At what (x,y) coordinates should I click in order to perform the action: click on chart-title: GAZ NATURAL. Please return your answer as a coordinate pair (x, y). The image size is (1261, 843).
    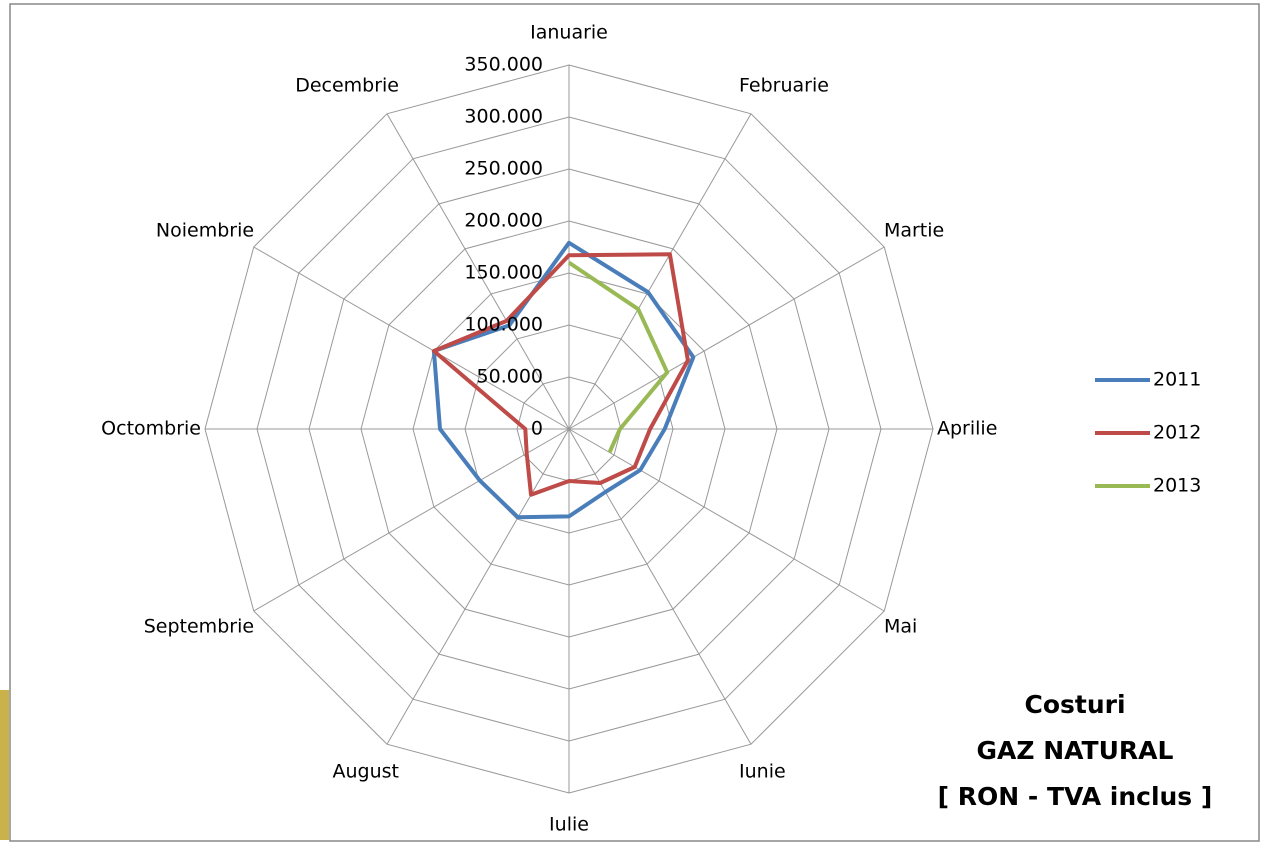
    Looking at the image, I should click on (1075, 750).